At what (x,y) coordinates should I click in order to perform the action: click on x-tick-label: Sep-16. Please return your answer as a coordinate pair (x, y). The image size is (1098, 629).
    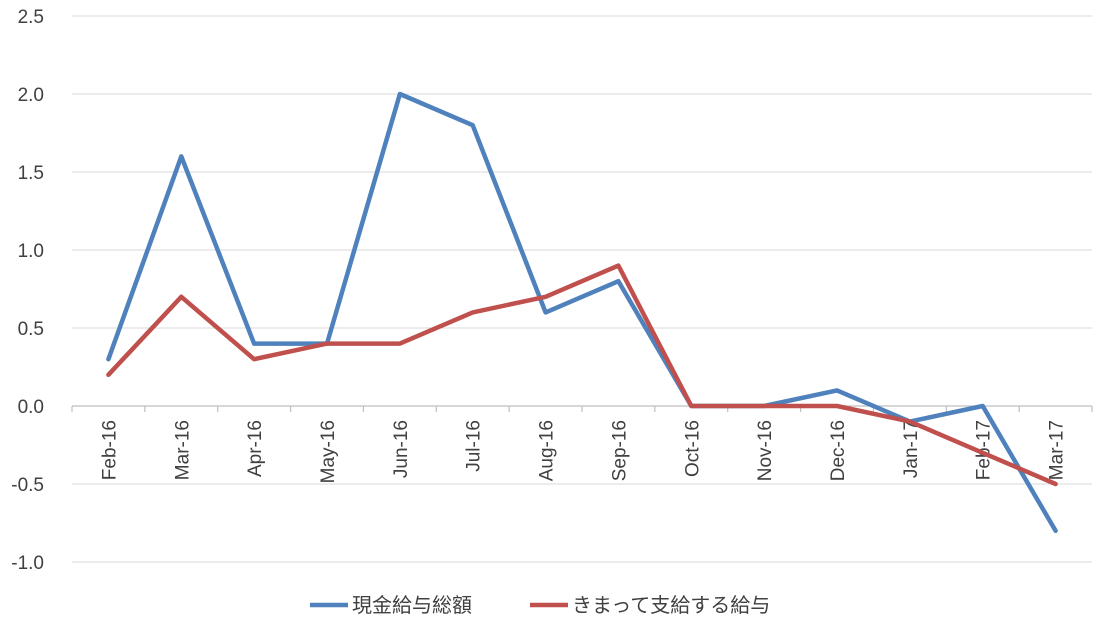
    Looking at the image, I should click on (619, 450).